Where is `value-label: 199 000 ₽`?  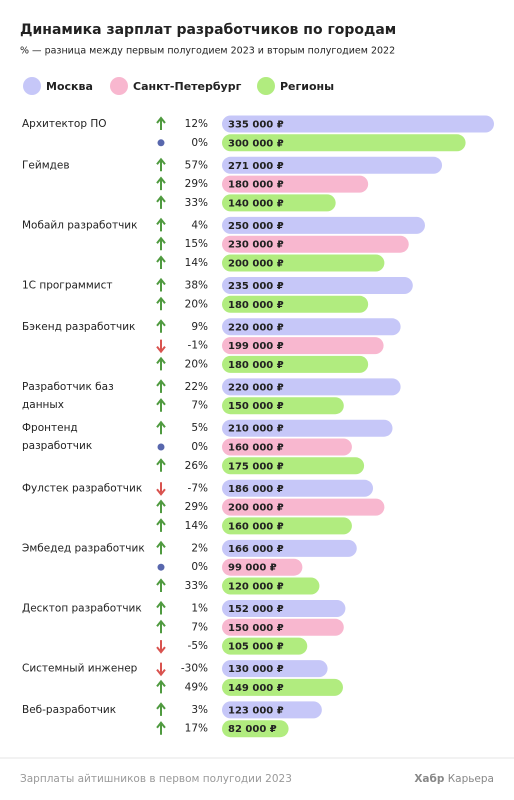 value-label: 199 000 ₽ is located at coordinates (256, 346).